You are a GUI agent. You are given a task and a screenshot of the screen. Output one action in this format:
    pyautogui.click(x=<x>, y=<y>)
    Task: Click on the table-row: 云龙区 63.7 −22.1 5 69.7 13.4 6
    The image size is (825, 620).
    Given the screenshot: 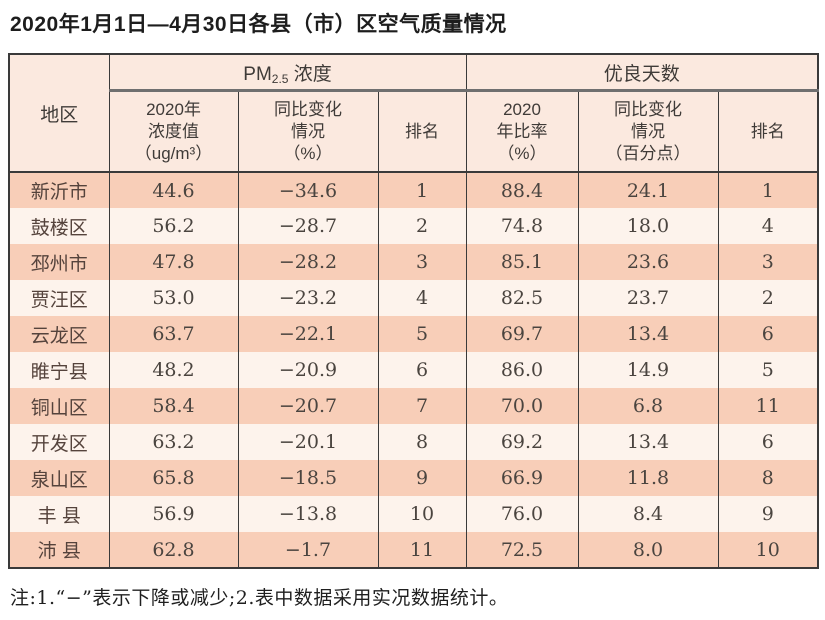 What is the action you would take?
    pyautogui.click(x=413, y=334)
    